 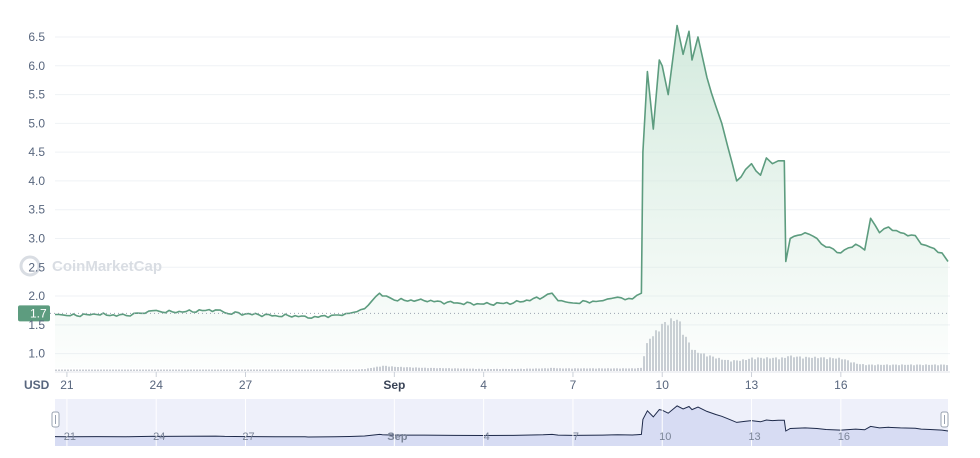 What do you see at coordinates (944, 419) in the screenshot?
I see `navigator-right-handle` at bounding box center [944, 419].